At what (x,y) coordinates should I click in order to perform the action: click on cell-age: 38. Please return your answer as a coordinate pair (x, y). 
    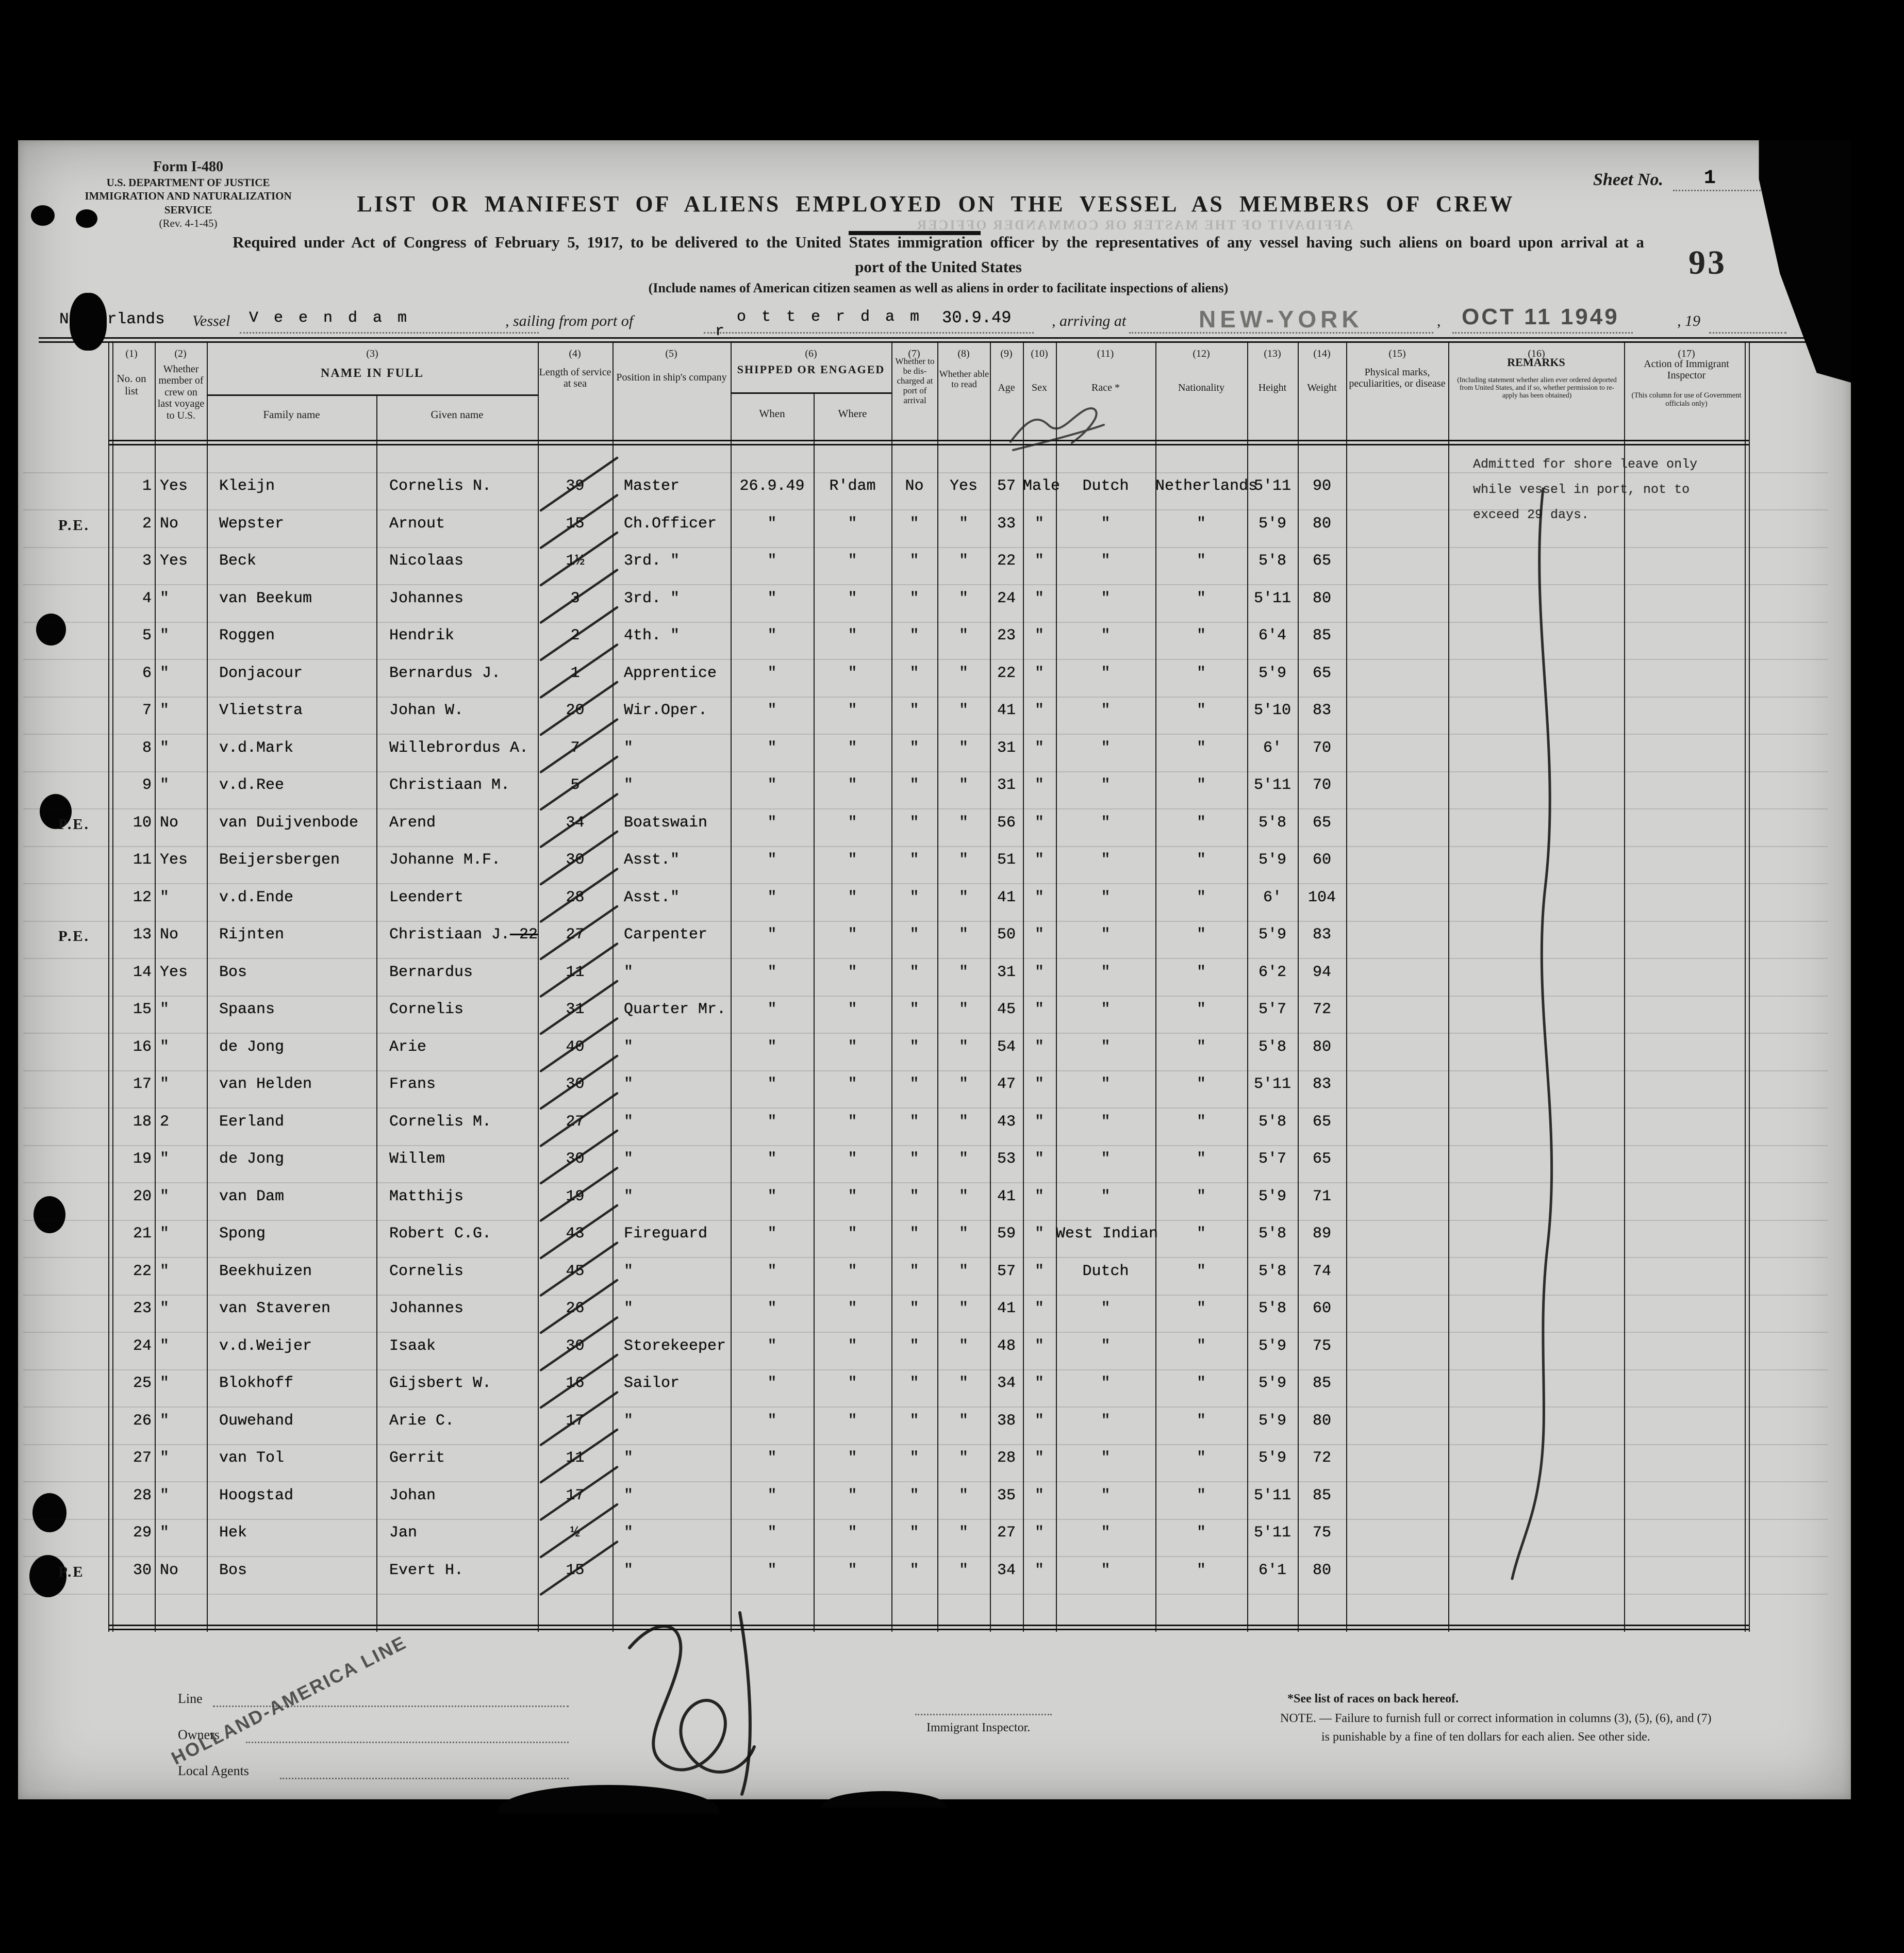
    Looking at the image, I should click on (1006, 1421).